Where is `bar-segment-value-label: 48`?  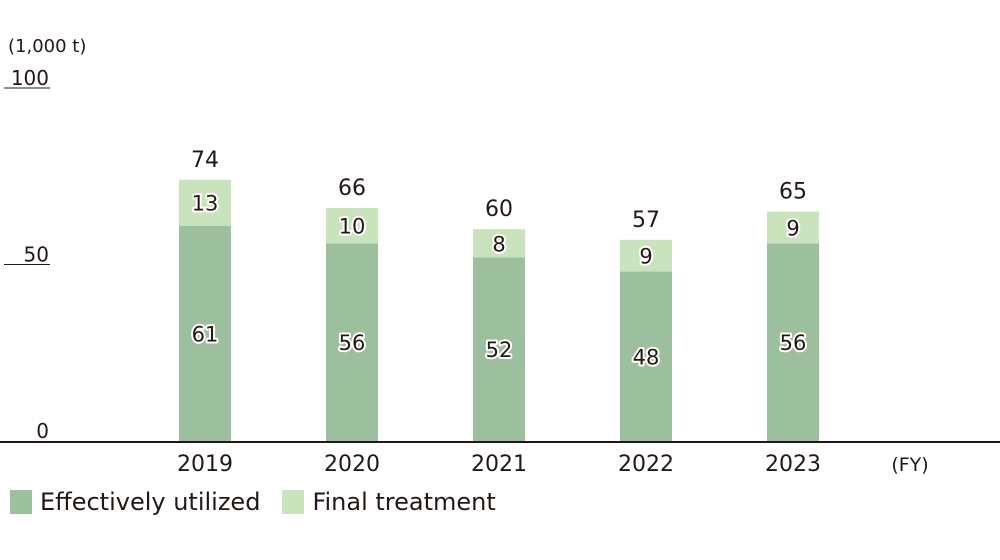 bar-segment-value-label: 48 is located at coordinates (646, 357).